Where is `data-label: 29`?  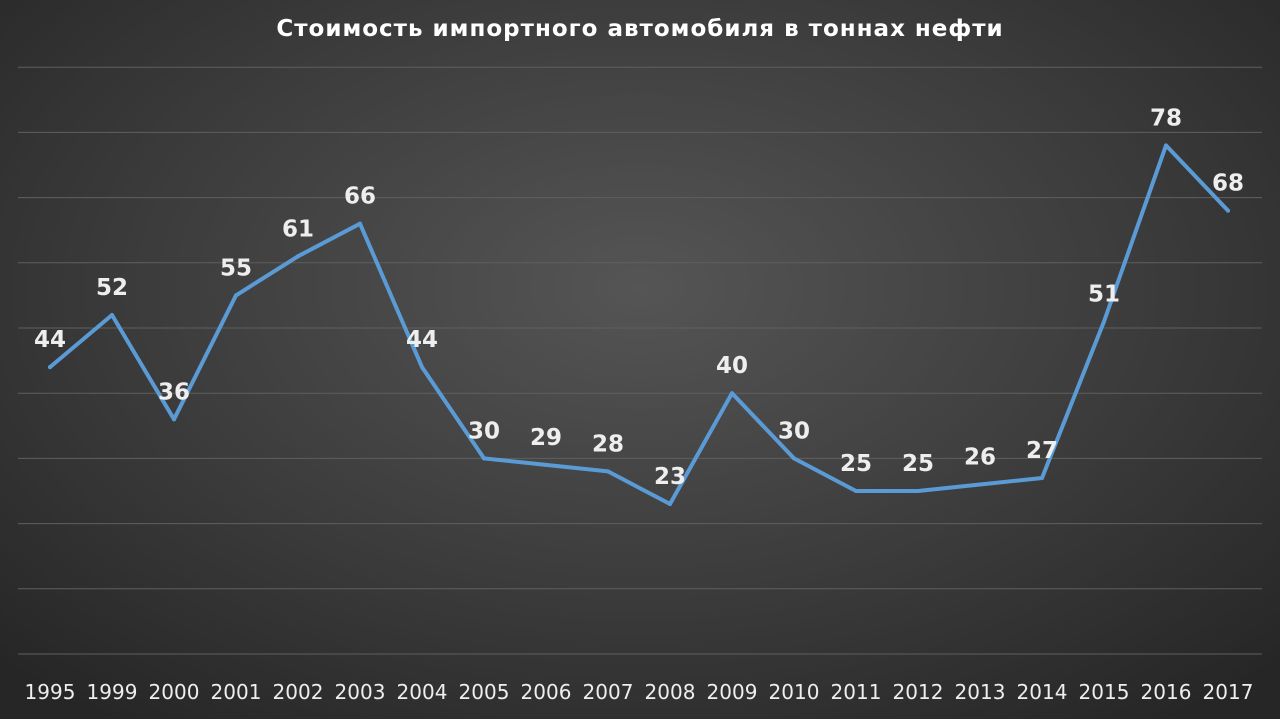
data-label: 29 is located at coordinates (546, 438).